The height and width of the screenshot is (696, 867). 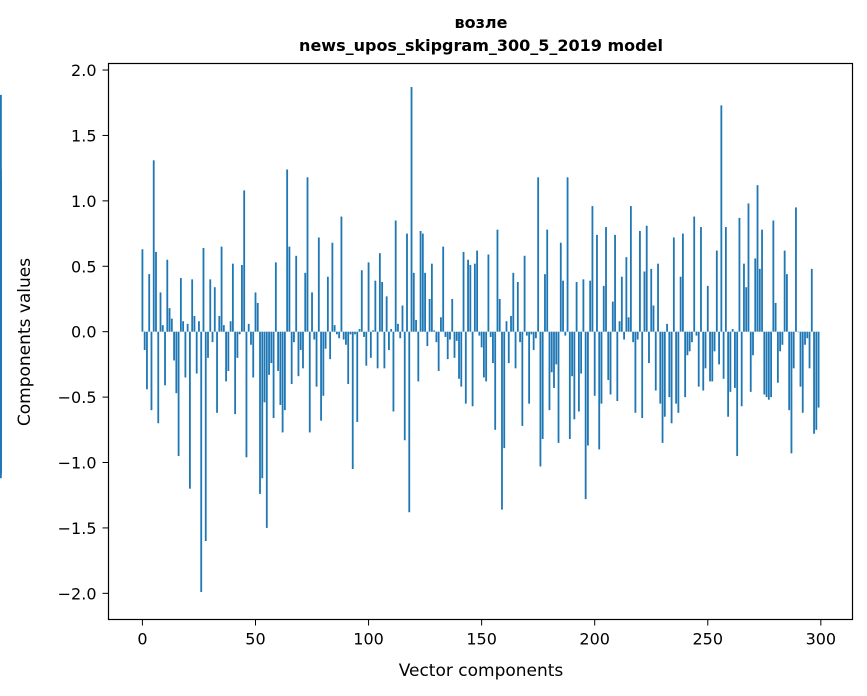 What do you see at coordinates (142, 639) in the screenshot?
I see `x-tick-label: 0` at bounding box center [142, 639].